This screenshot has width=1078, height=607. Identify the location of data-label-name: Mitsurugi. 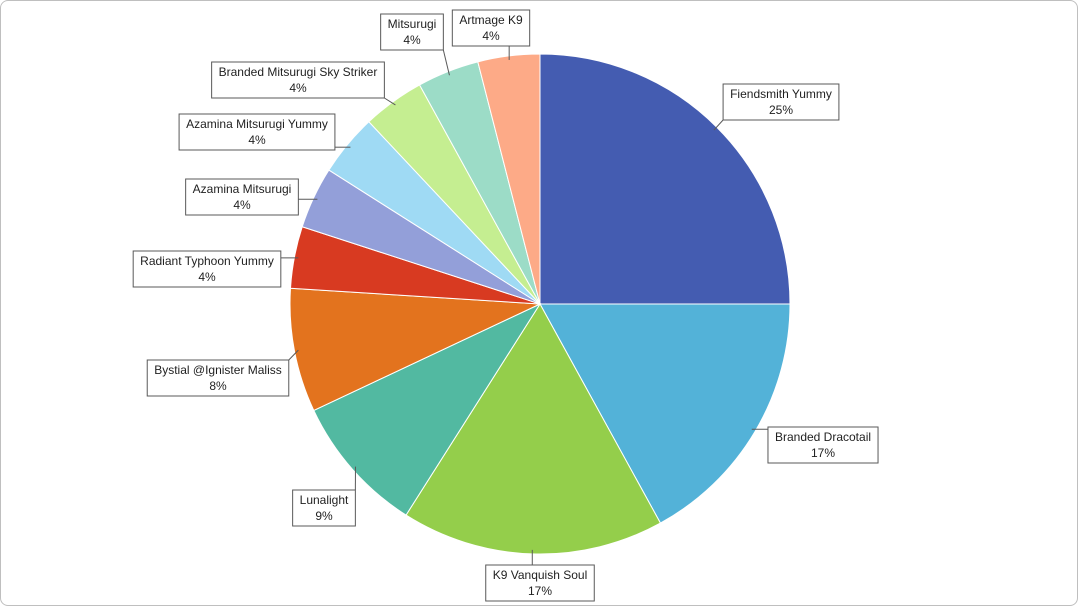
(412, 24).